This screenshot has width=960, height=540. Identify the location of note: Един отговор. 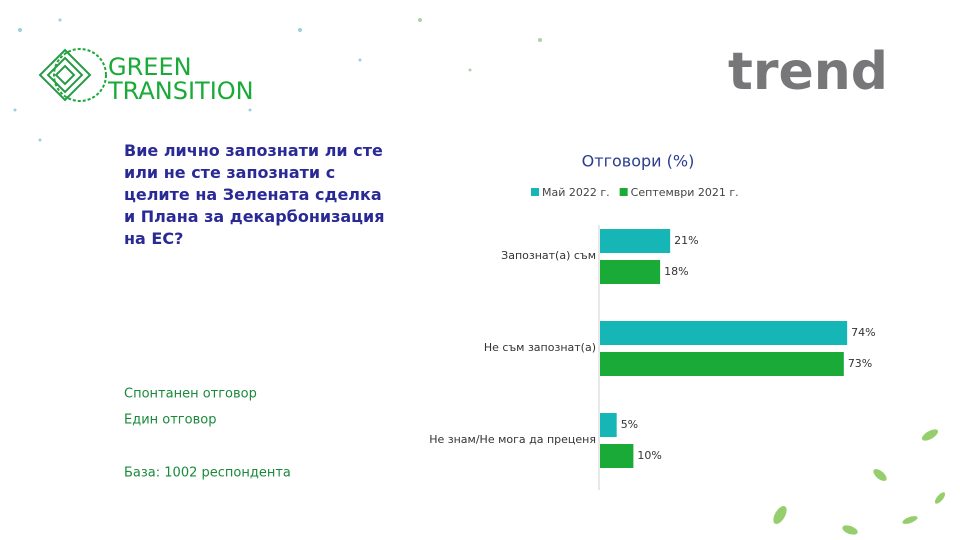
(170, 420).